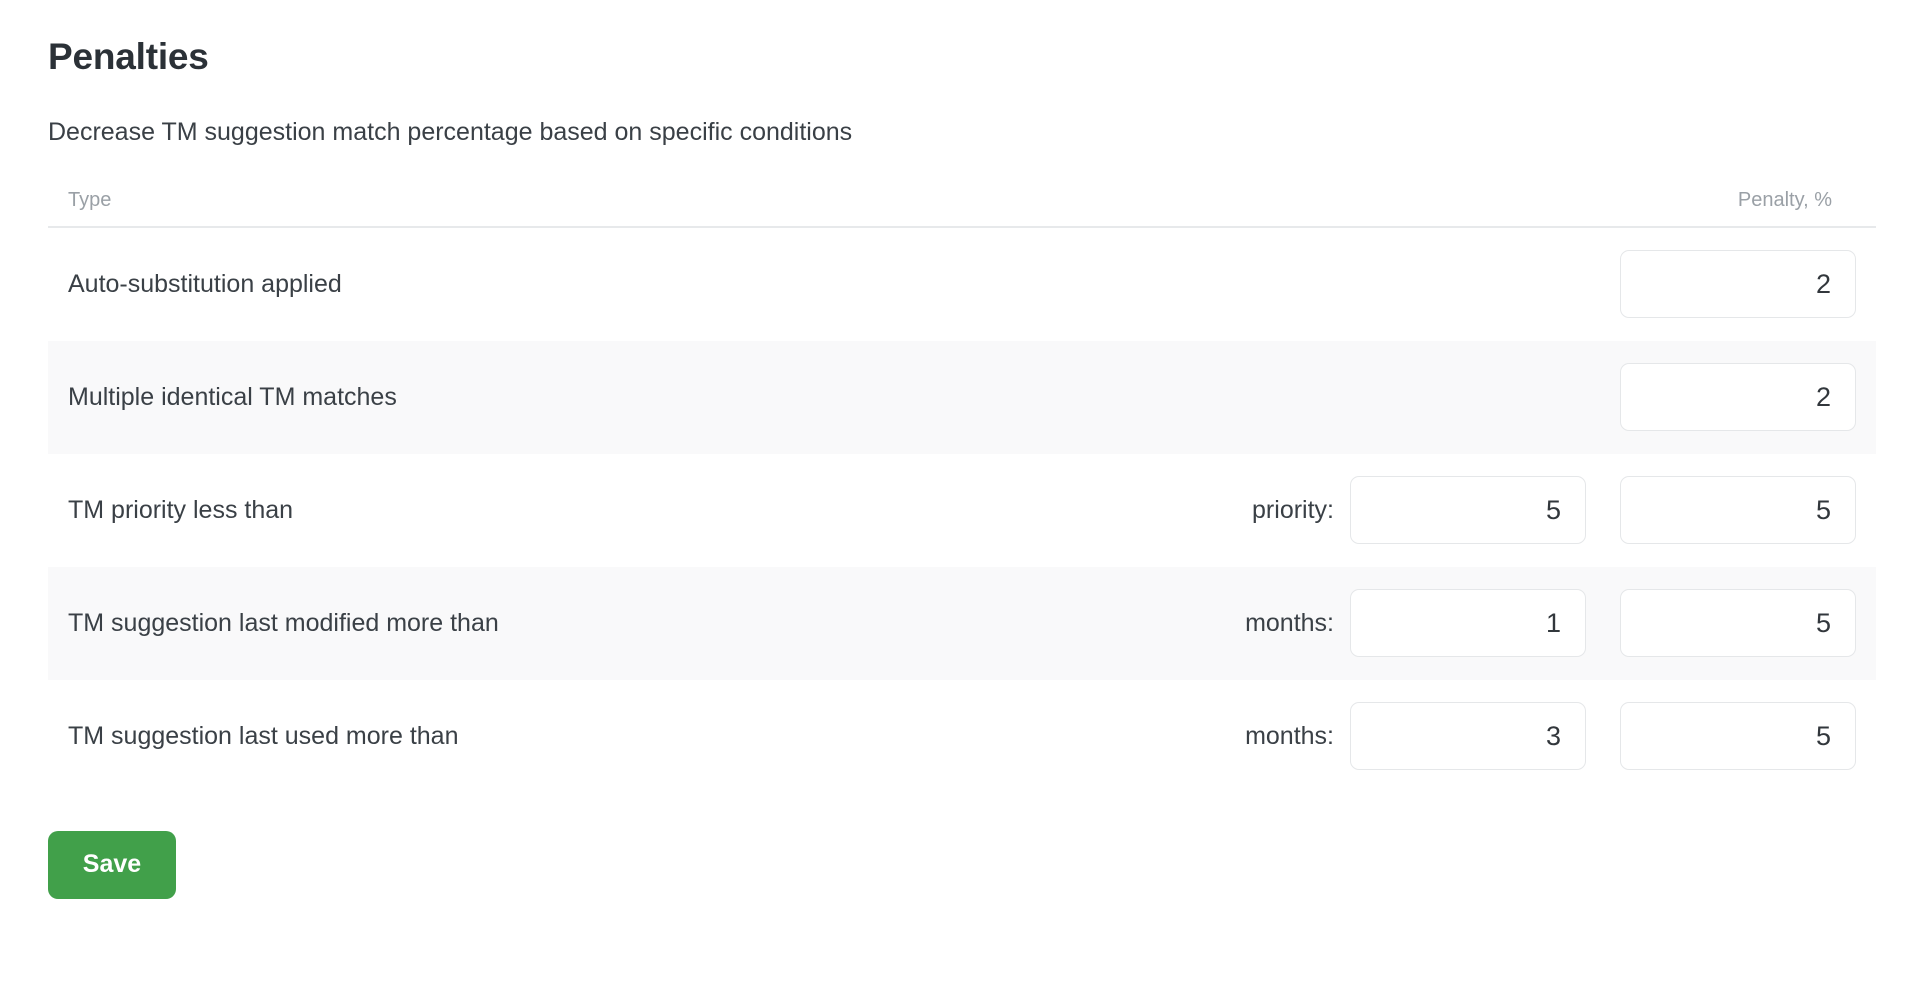 The width and height of the screenshot is (1924, 988). Describe the element at coordinates (232, 396) in the screenshot. I see `row-label: Multiple identical TM matches` at that location.